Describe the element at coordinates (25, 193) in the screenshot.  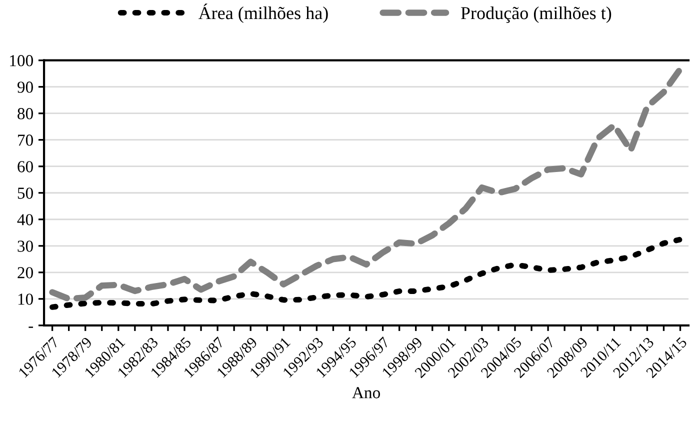
I see `y-tick-label: 50` at that location.